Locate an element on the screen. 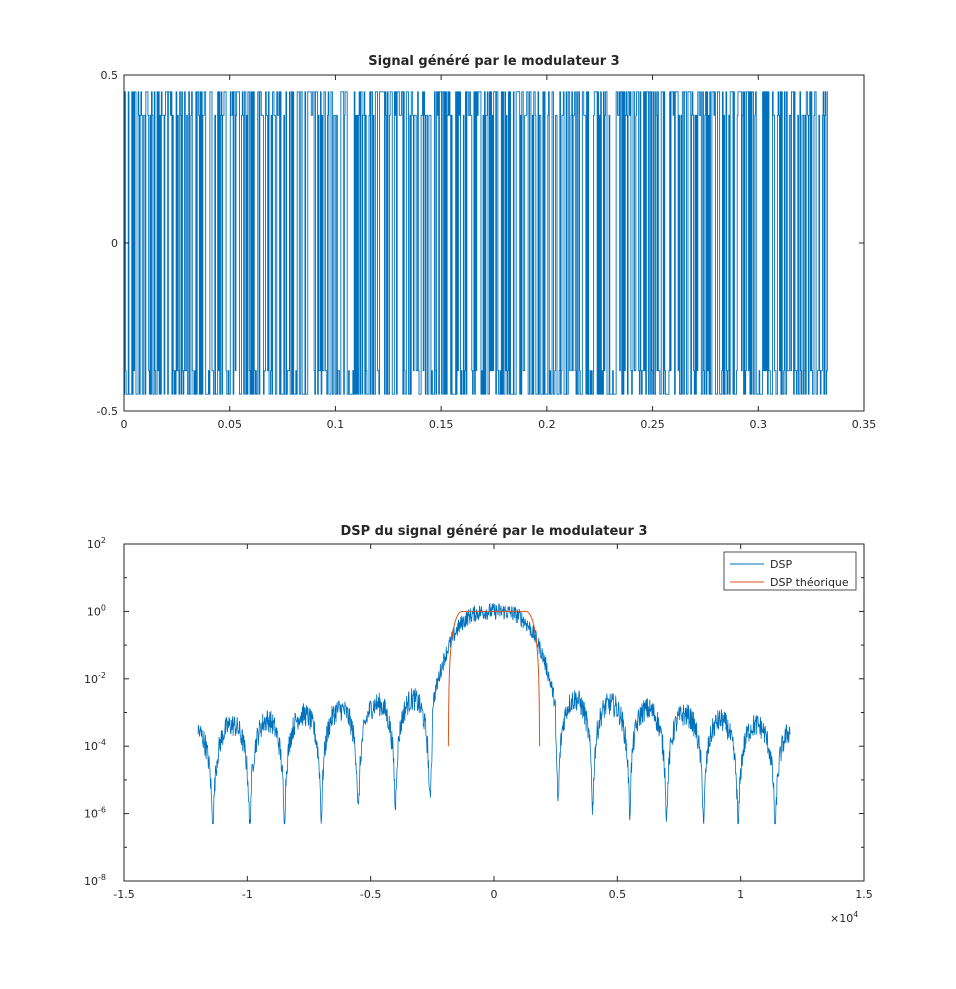 The height and width of the screenshot is (989, 956). dsp-x-tick-label: -1.5 is located at coordinates (123, 894).